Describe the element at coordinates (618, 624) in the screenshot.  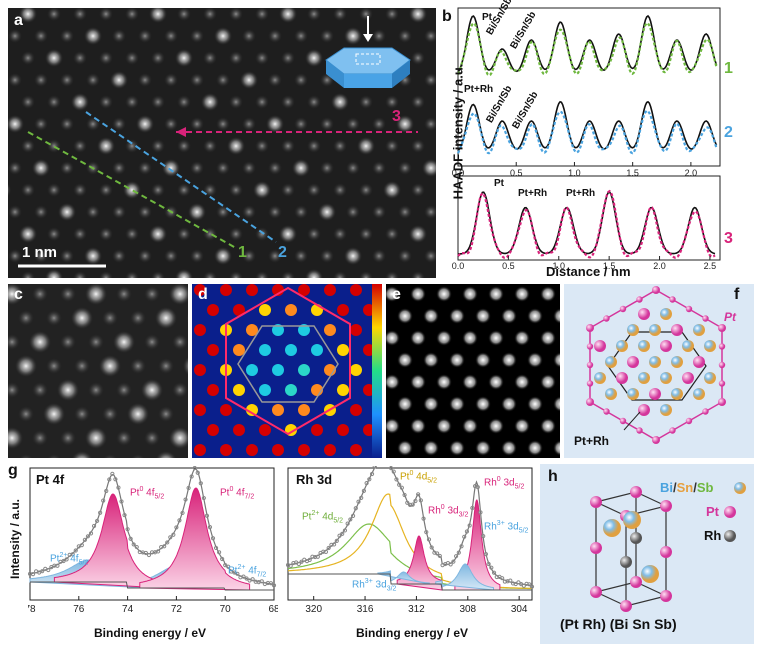
I see `h-caption: (Pt Rh) (Bi Sn Sb)` at that location.